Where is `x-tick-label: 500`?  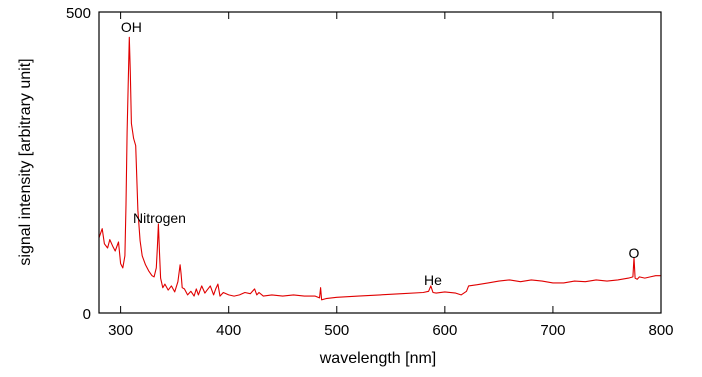 x-tick-label: 500 is located at coordinates (336, 330).